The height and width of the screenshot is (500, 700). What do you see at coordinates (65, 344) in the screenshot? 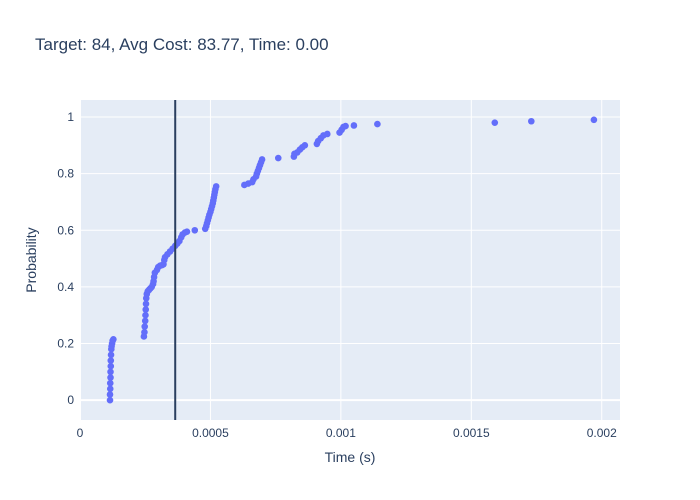
I see `y-tick-label: 0.2` at bounding box center [65, 344].